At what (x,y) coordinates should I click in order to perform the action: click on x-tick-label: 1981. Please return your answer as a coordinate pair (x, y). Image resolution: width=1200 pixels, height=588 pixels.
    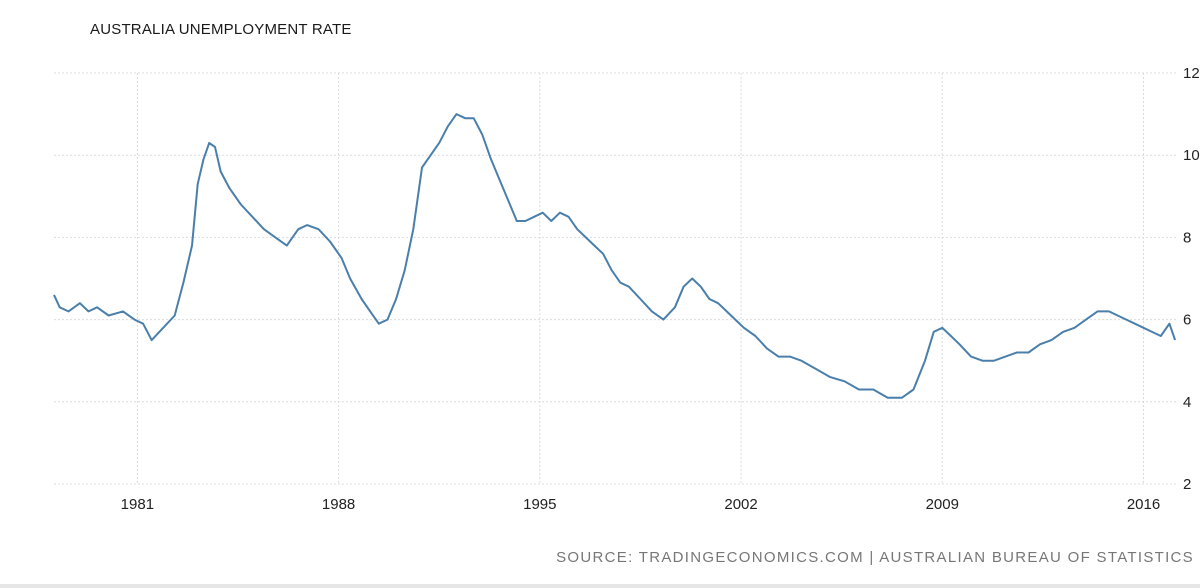
    Looking at the image, I should click on (137, 504).